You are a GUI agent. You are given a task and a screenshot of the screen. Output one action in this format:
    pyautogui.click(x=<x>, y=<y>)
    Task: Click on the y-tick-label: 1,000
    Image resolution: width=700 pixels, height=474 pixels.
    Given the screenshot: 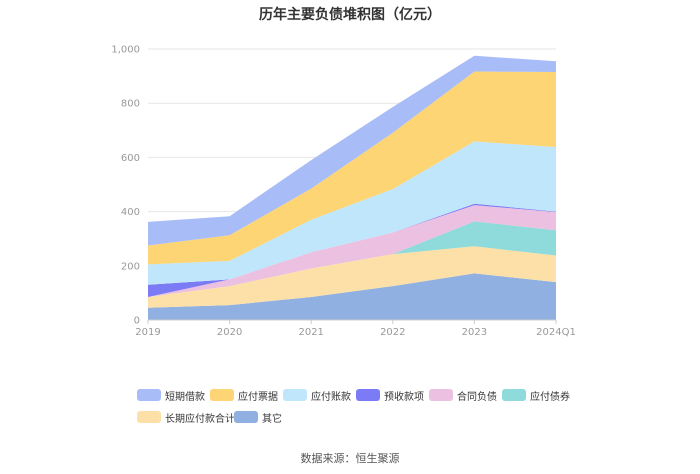 What is the action you would take?
    pyautogui.click(x=125, y=50)
    